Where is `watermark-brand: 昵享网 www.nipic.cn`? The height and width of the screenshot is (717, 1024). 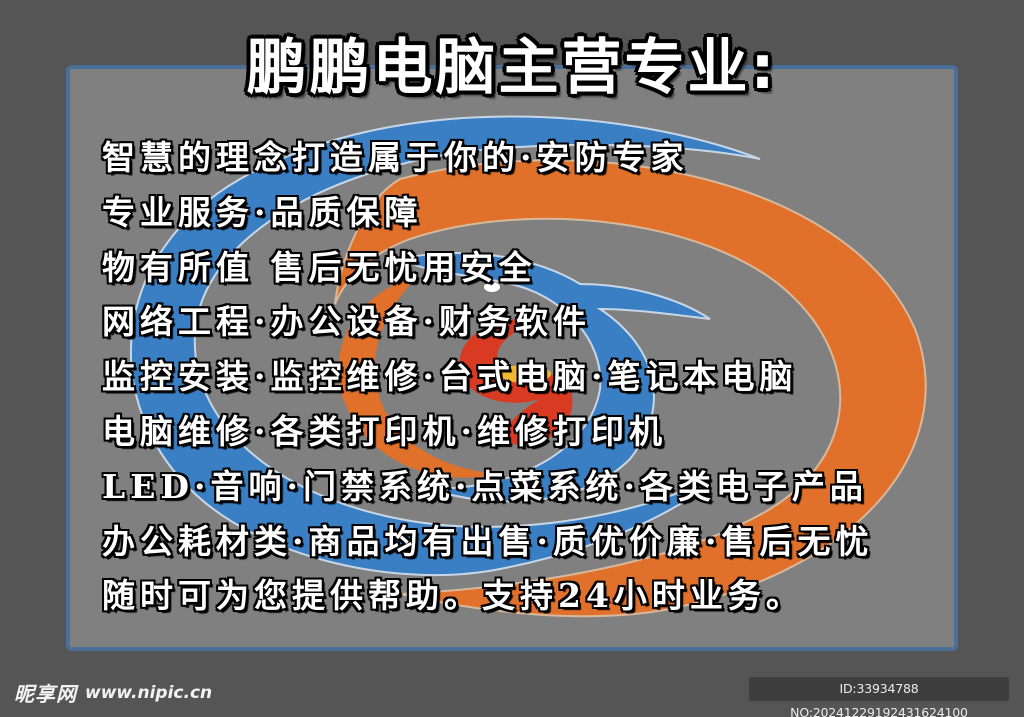
watermark-brand: 昵享网 www.nipic.cn is located at coordinates (113, 692).